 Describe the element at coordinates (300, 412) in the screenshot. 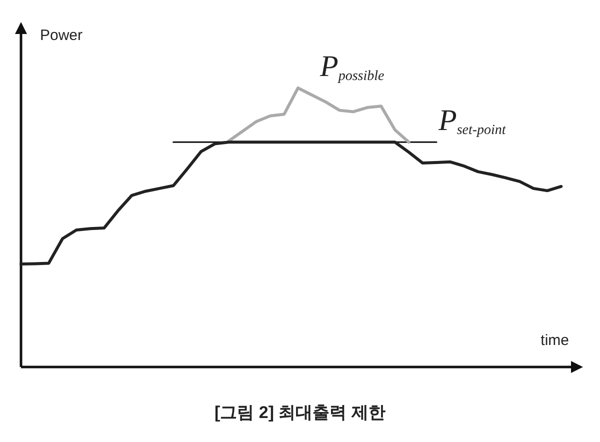

I see `text: [그림 2] 최대출력 제한` at that location.